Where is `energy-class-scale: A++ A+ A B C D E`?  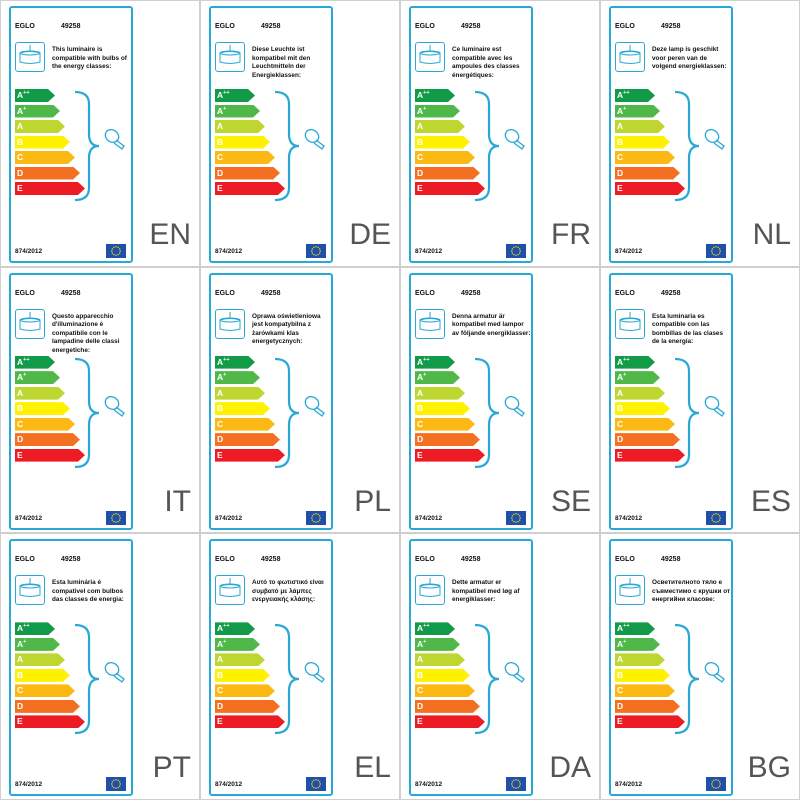
energy-class-scale: A++ A+ A B C D E is located at coordinates (450, 410).